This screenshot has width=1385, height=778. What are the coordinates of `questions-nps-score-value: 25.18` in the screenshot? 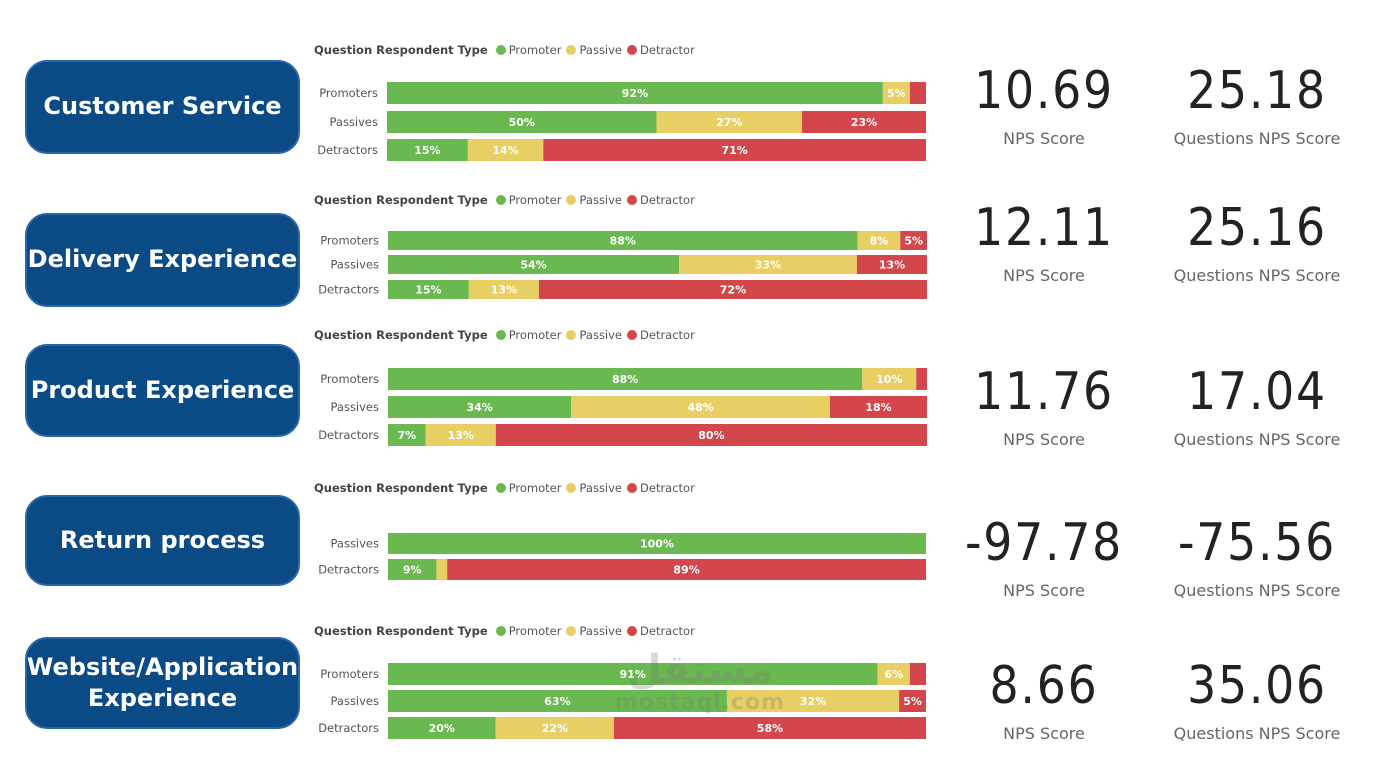 It's located at (1257, 91).